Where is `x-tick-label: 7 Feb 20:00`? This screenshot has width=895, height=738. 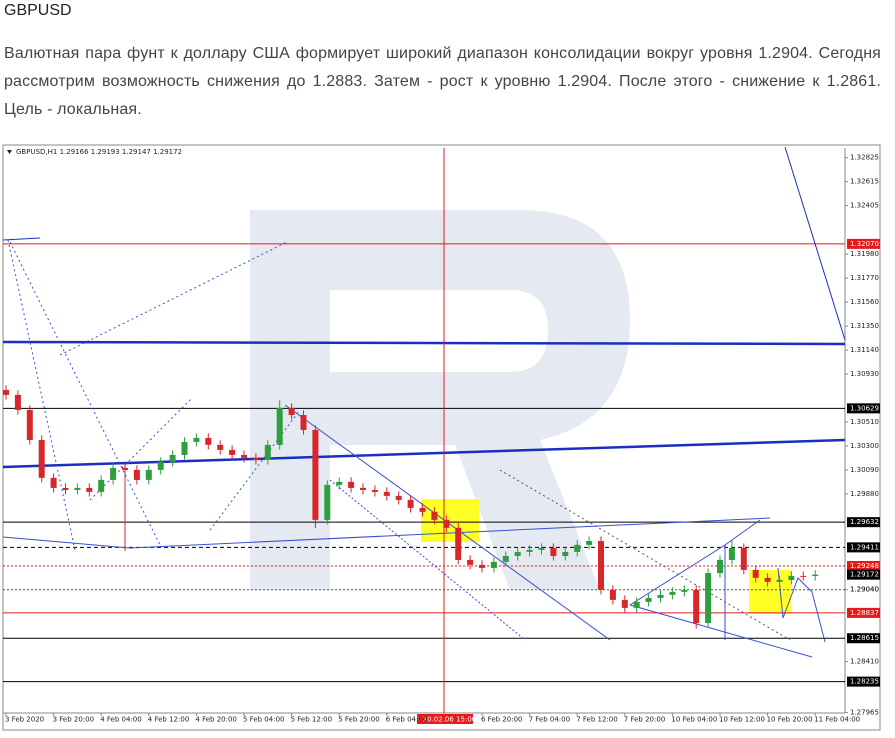 x-tick-label: 7 Feb 20:00 is located at coordinates (644, 720).